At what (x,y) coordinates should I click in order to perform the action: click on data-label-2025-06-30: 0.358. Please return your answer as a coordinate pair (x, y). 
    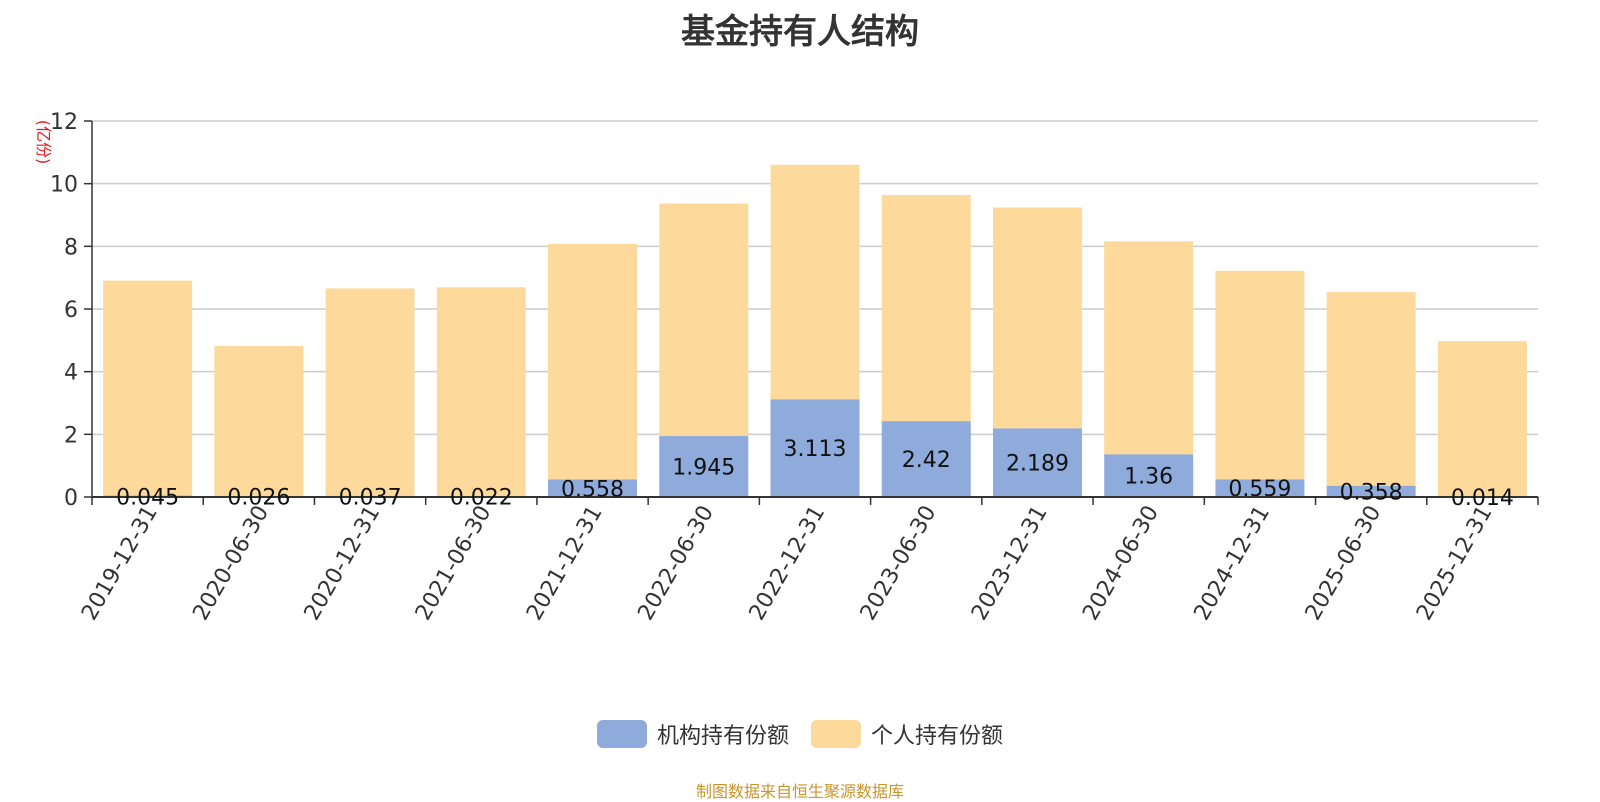
    Looking at the image, I should click on (1371, 492).